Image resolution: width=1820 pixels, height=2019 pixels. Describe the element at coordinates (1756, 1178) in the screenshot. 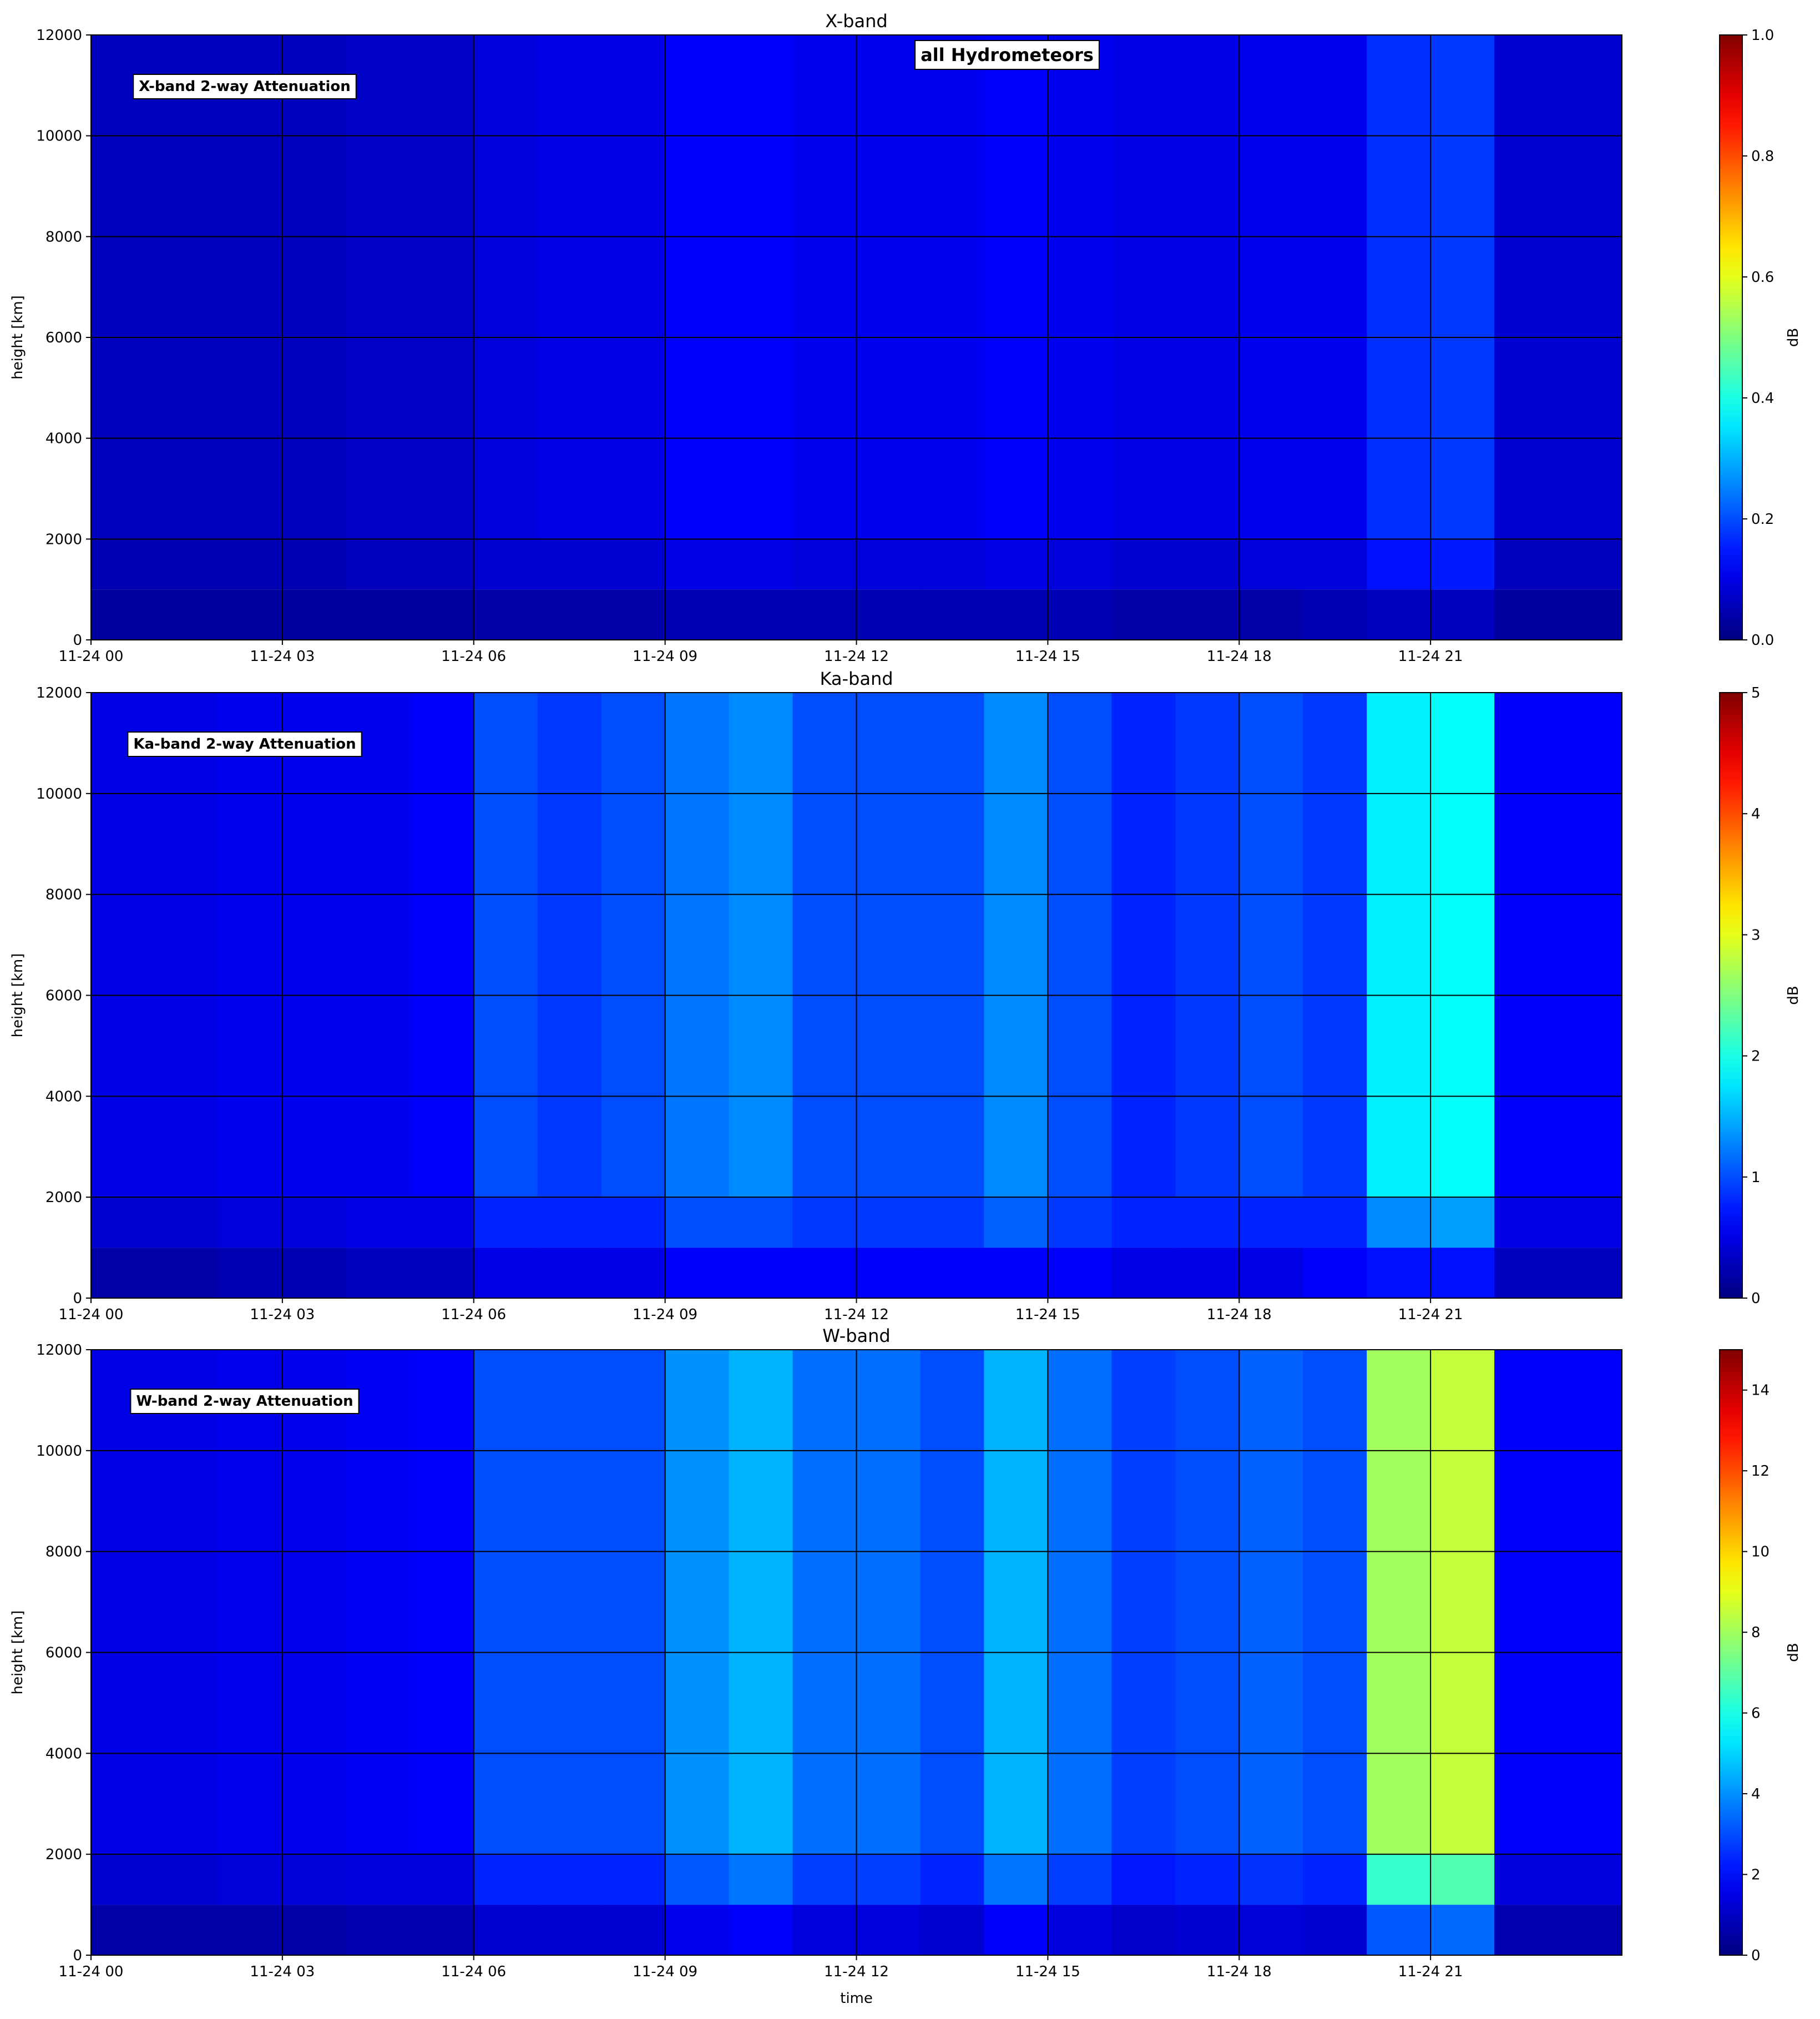

I see `colorbar-tick-label: 1` at that location.